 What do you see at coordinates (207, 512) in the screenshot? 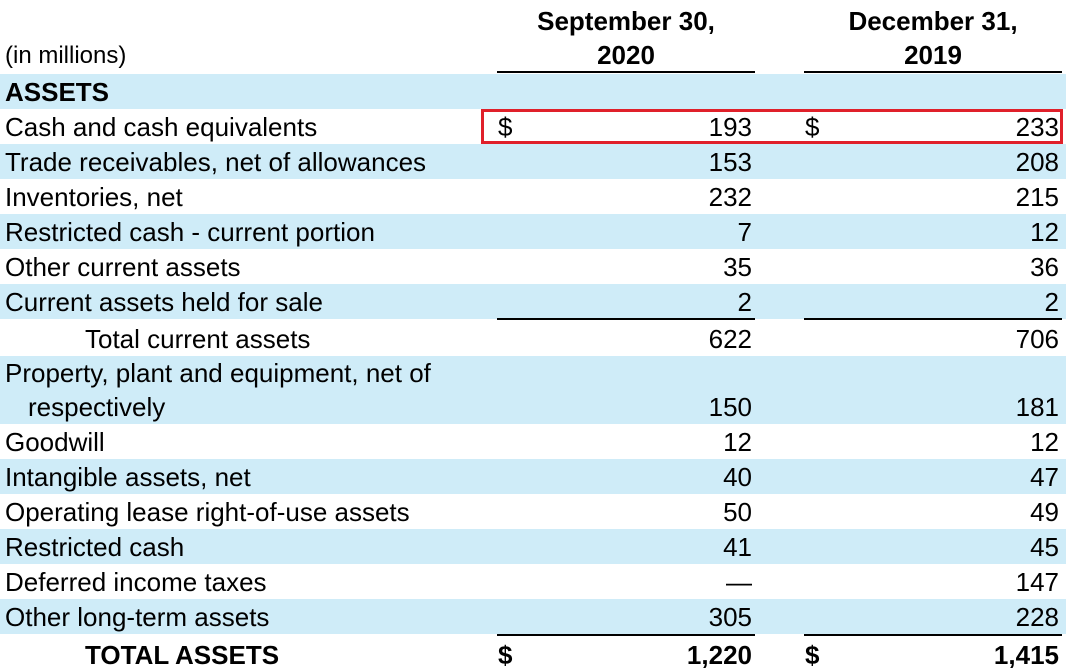
I see `row-label: Operating lease right-of-use assets` at bounding box center [207, 512].